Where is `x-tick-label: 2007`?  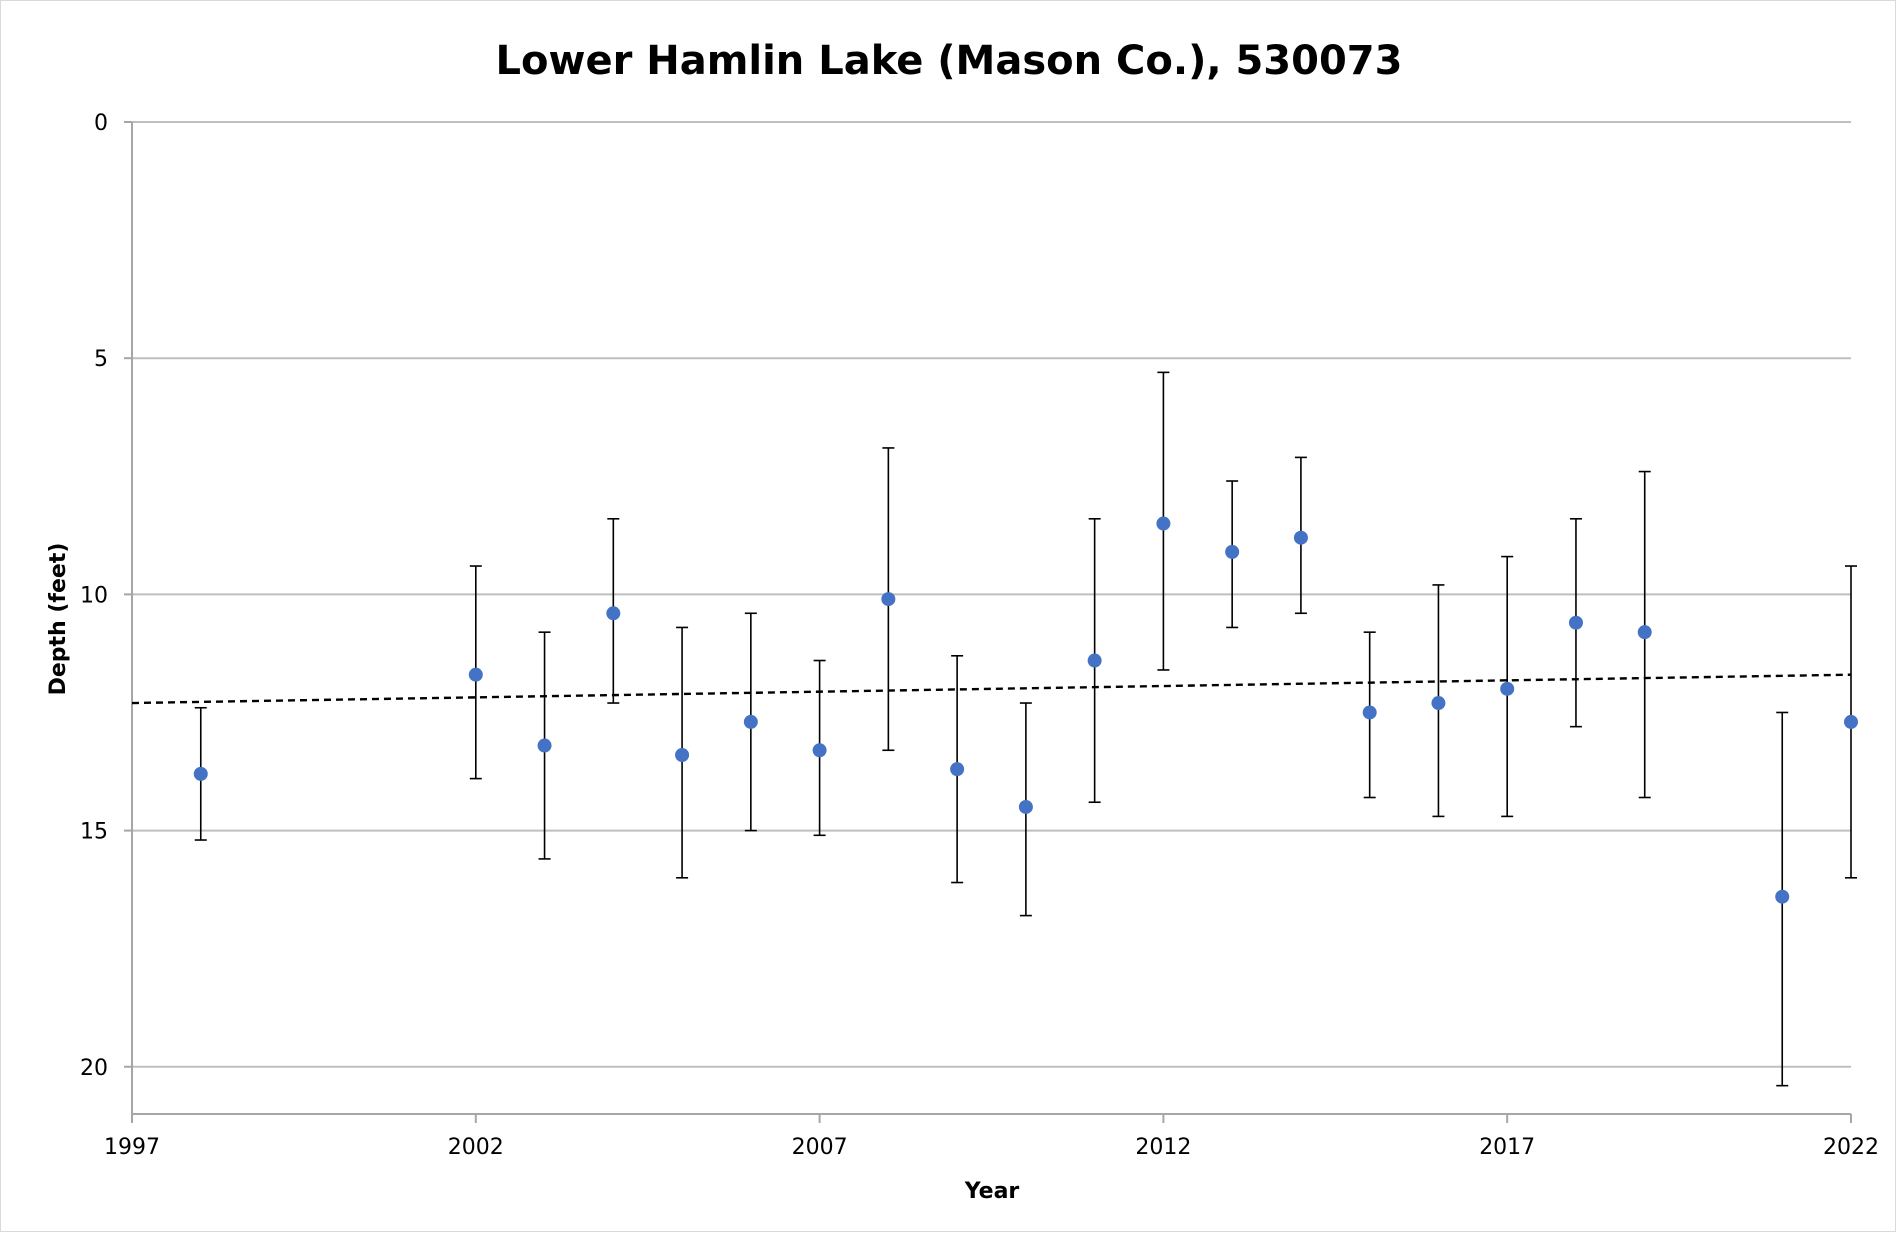
x-tick-label: 2007 is located at coordinates (820, 1147).